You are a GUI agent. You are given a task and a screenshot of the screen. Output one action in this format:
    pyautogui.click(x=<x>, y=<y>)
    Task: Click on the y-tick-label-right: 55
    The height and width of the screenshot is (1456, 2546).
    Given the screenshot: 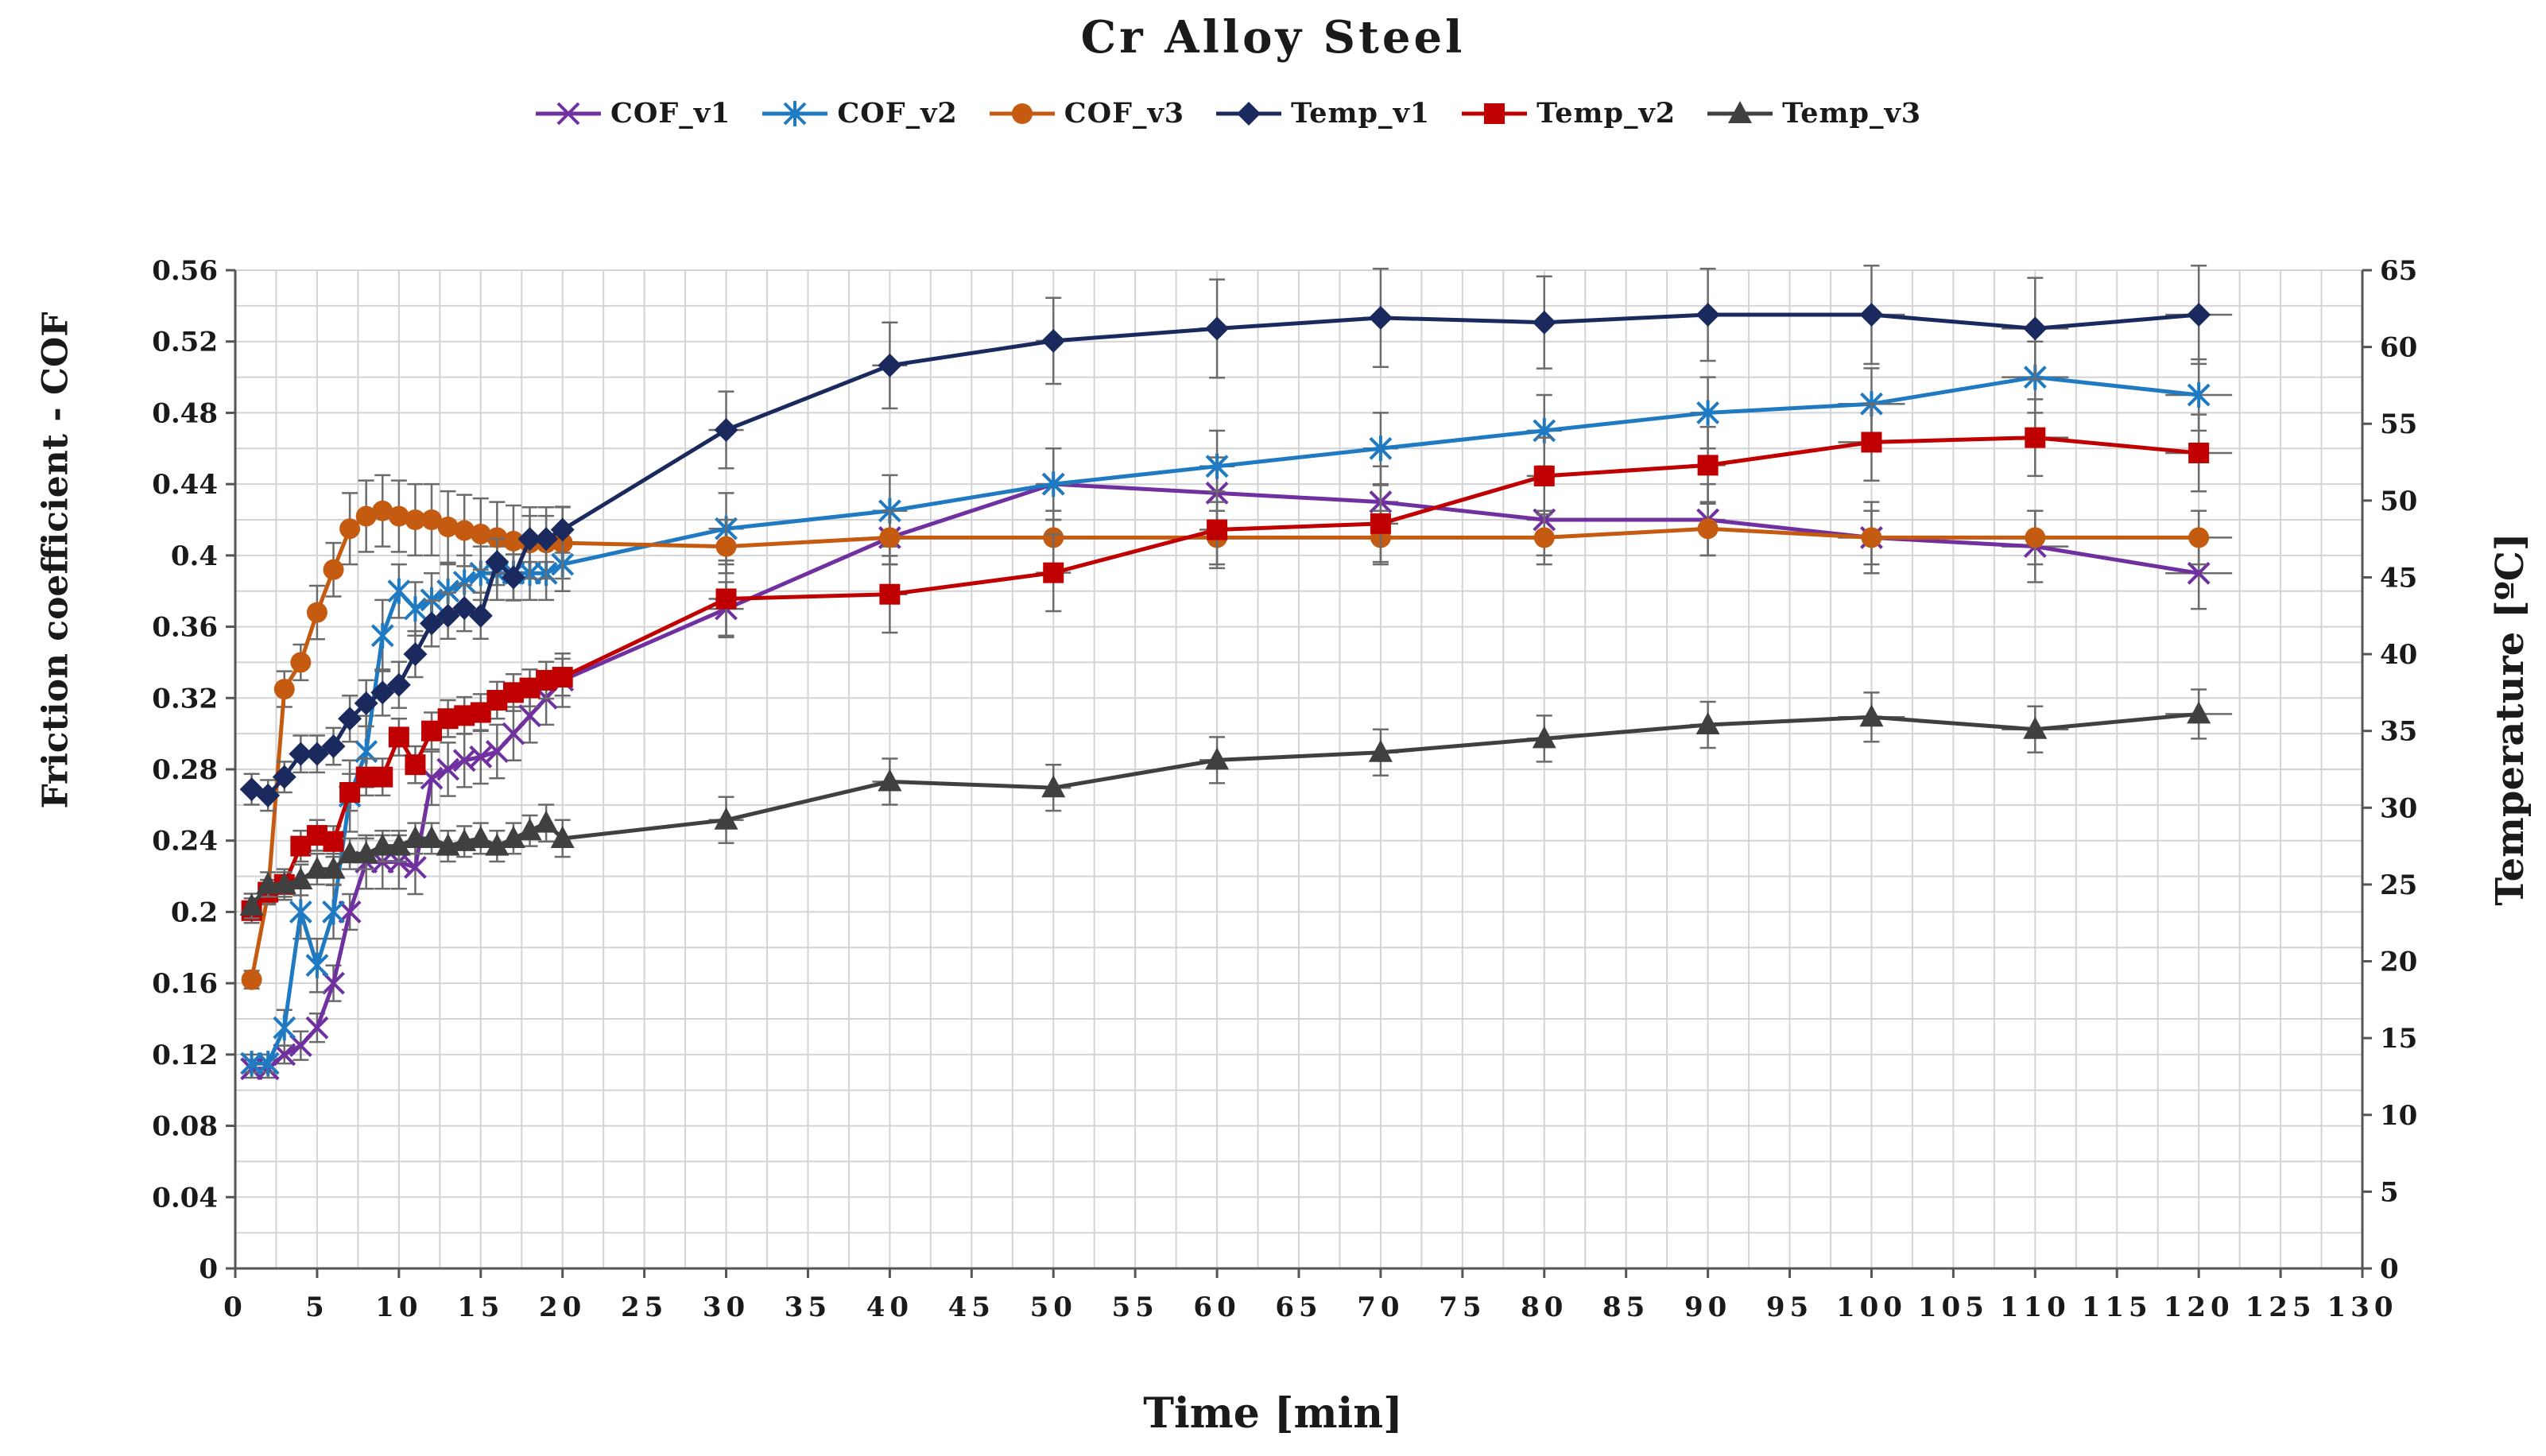 What is the action you would take?
    pyautogui.click(x=2399, y=424)
    